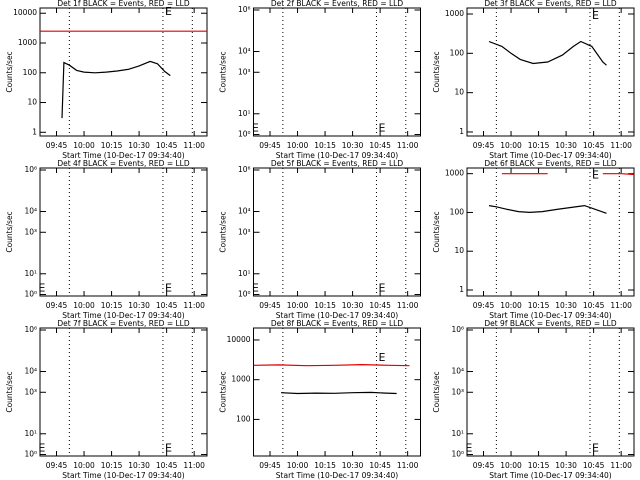 Image resolution: width=640 pixels, height=480 pixels. Describe the element at coordinates (123, 163) in the screenshot. I see `chart-title: Det 4f BLACK = Events, RED = LLD` at that location.